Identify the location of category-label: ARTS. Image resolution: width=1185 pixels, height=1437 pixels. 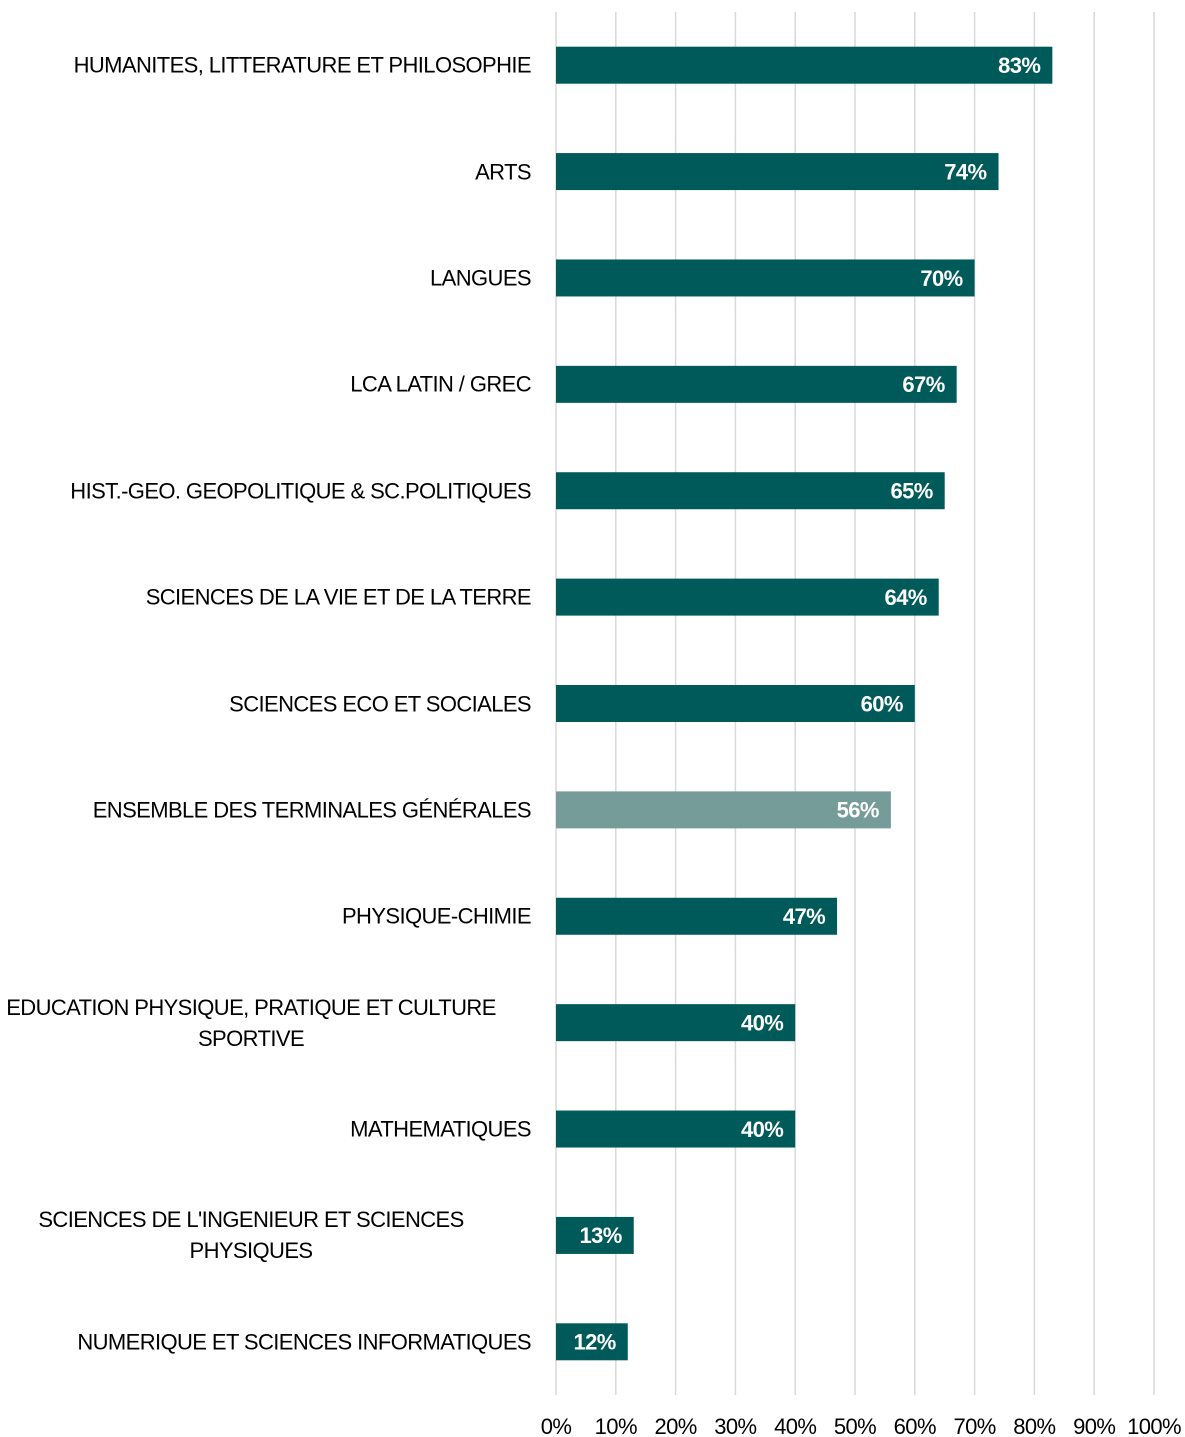
(503, 172).